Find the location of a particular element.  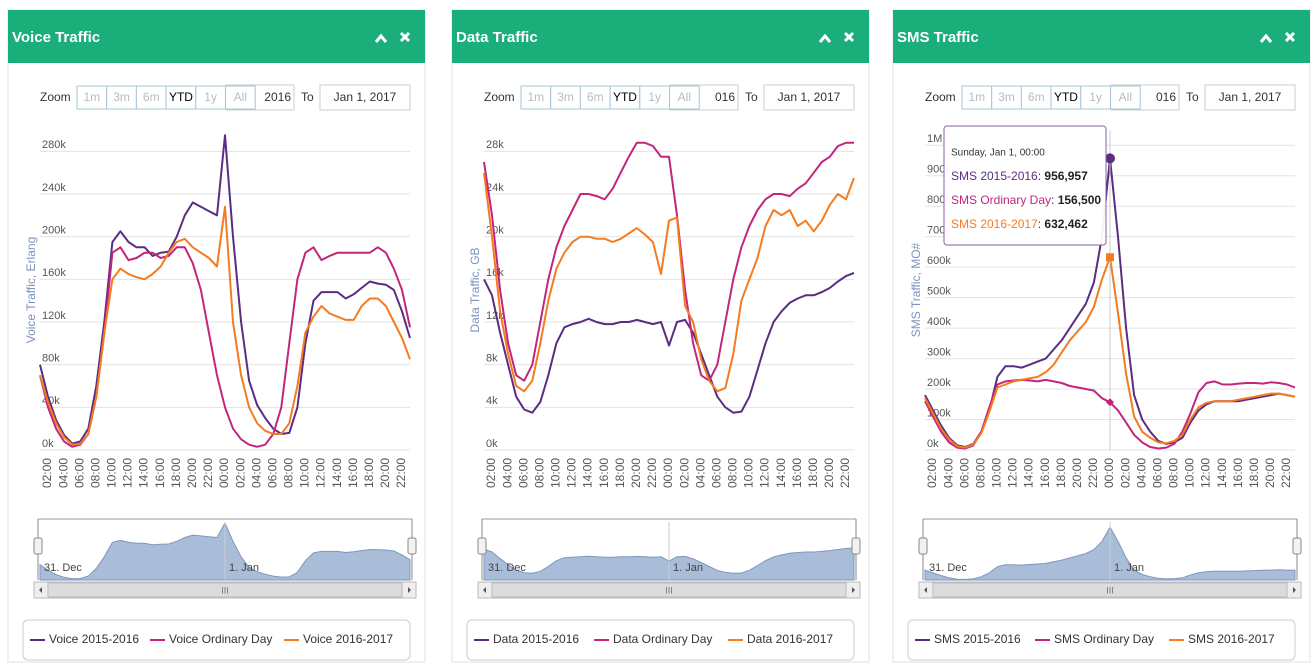

scrollbar-grip: III is located at coordinates (669, 590).